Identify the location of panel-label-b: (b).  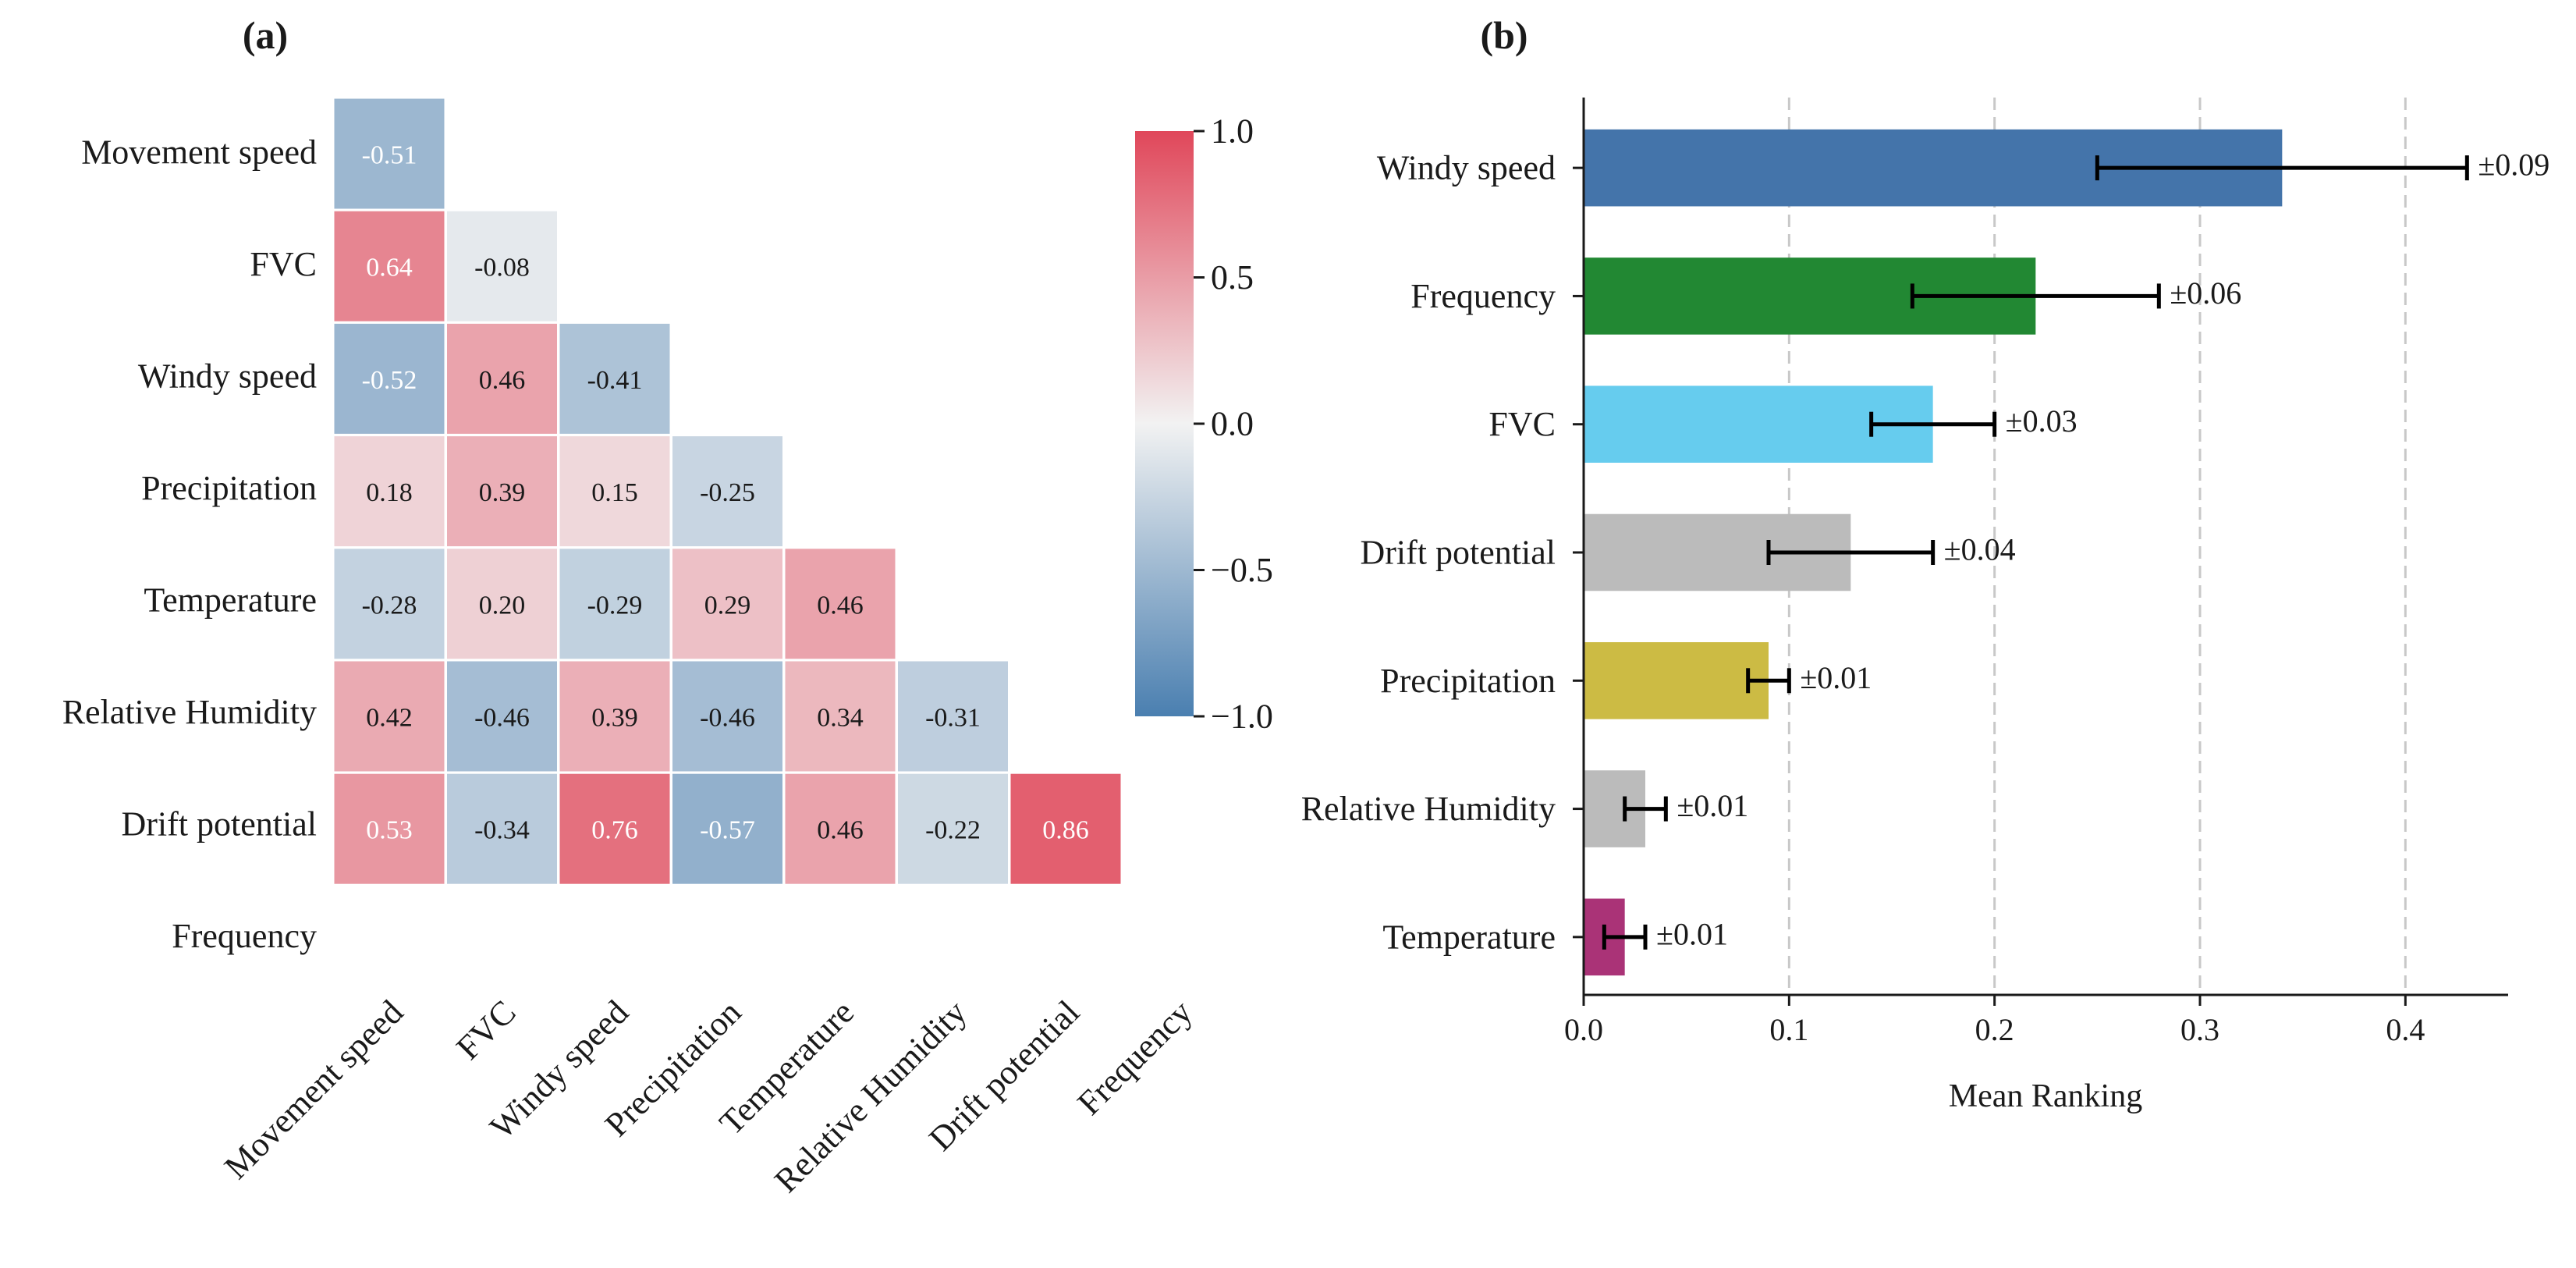
(1504, 35).